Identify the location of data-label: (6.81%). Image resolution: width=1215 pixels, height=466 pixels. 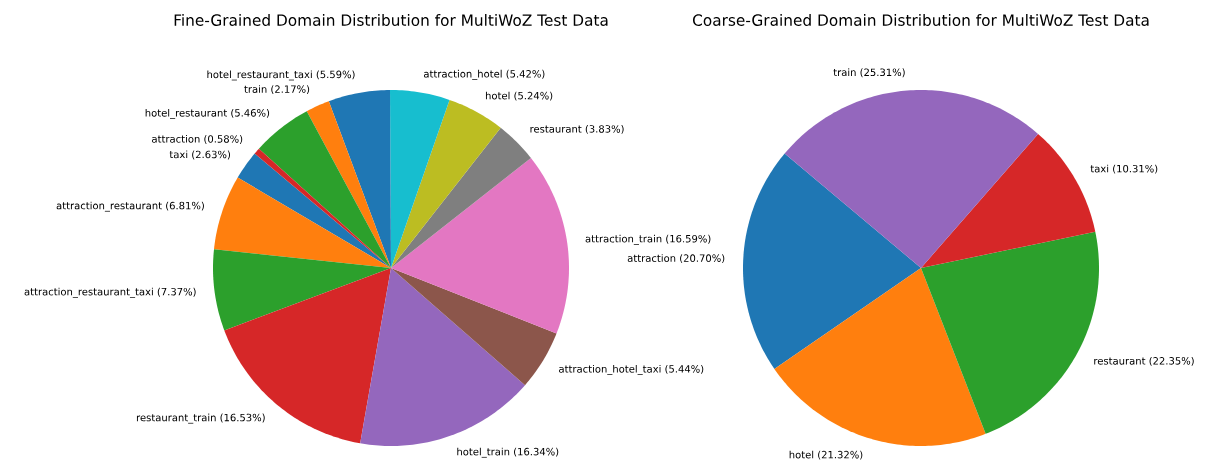
(185, 206).